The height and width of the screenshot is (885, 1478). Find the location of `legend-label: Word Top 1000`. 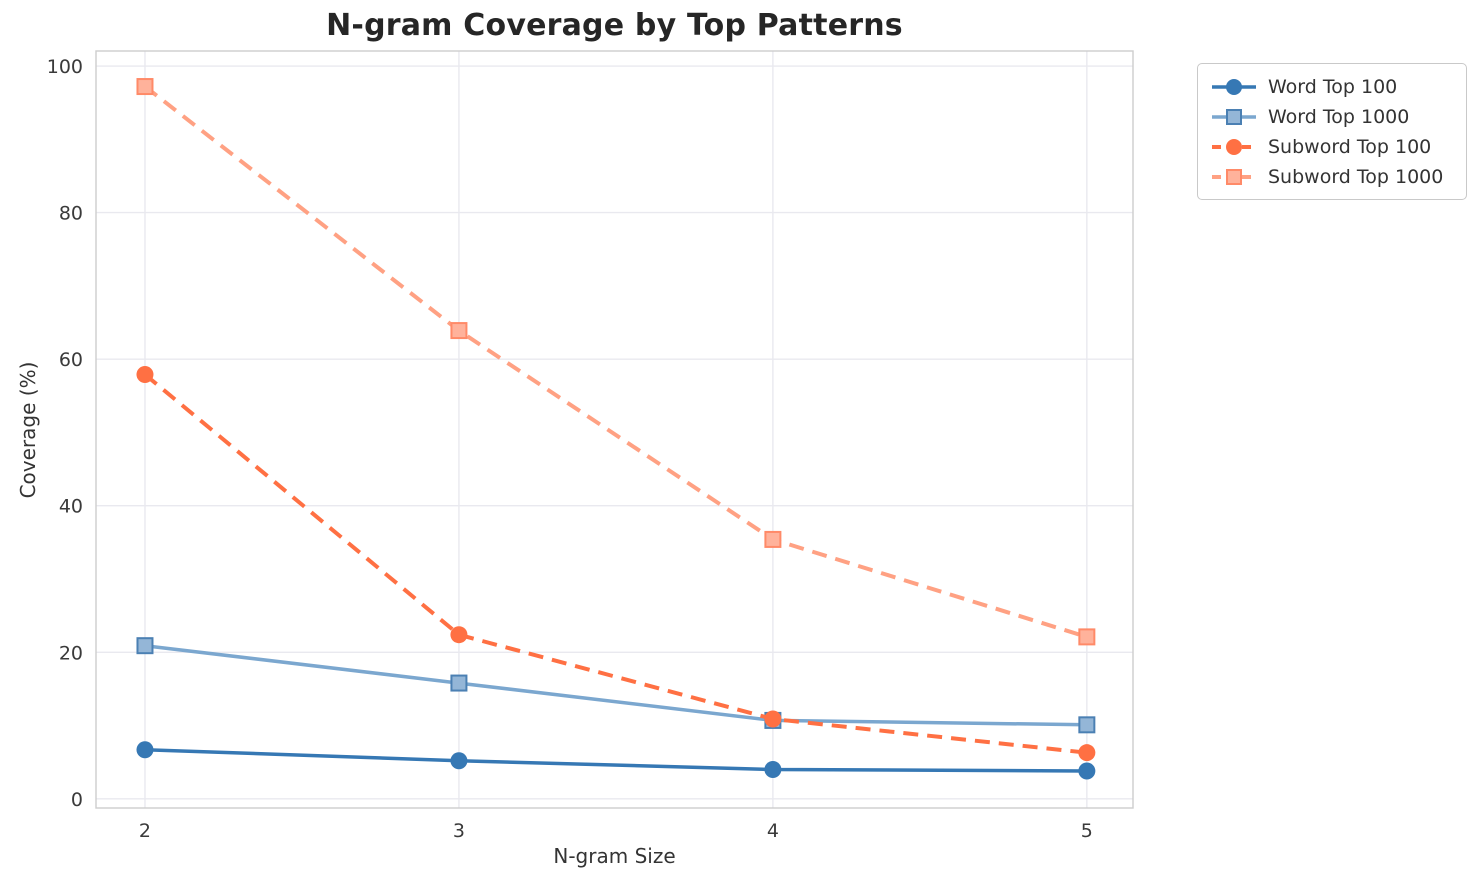

legend-label: Word Top 1000 is located at coordinates (1339, 116).